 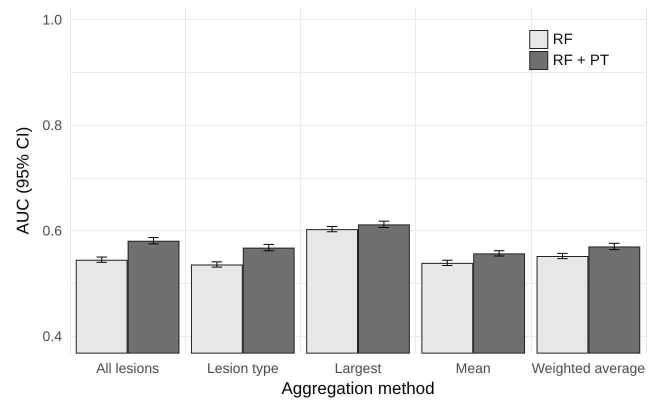 What do you see at coordinates (242, 368) in the screenshot?
I see `x-tick-label: Lesion type` at bounding box center [242, 368].